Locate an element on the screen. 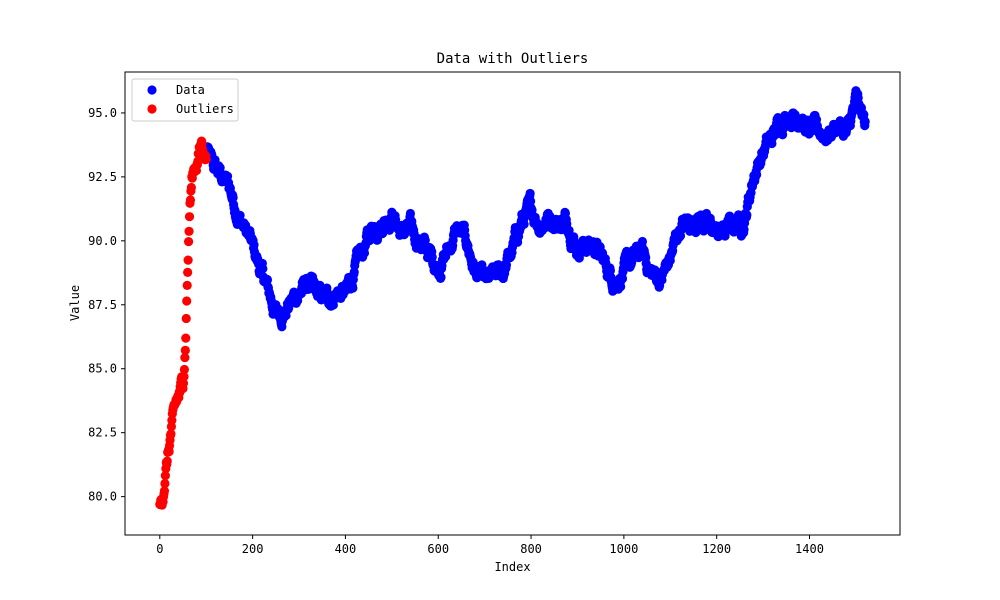 The height and width of the screenshot is (600, 1000). y-tick-label: 87.5 is located at coordinates (102, 305).